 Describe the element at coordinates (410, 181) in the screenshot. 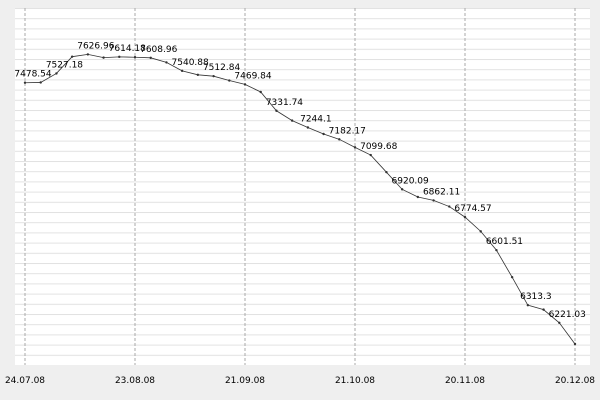

I see `data-label: 6920.09` at that location.